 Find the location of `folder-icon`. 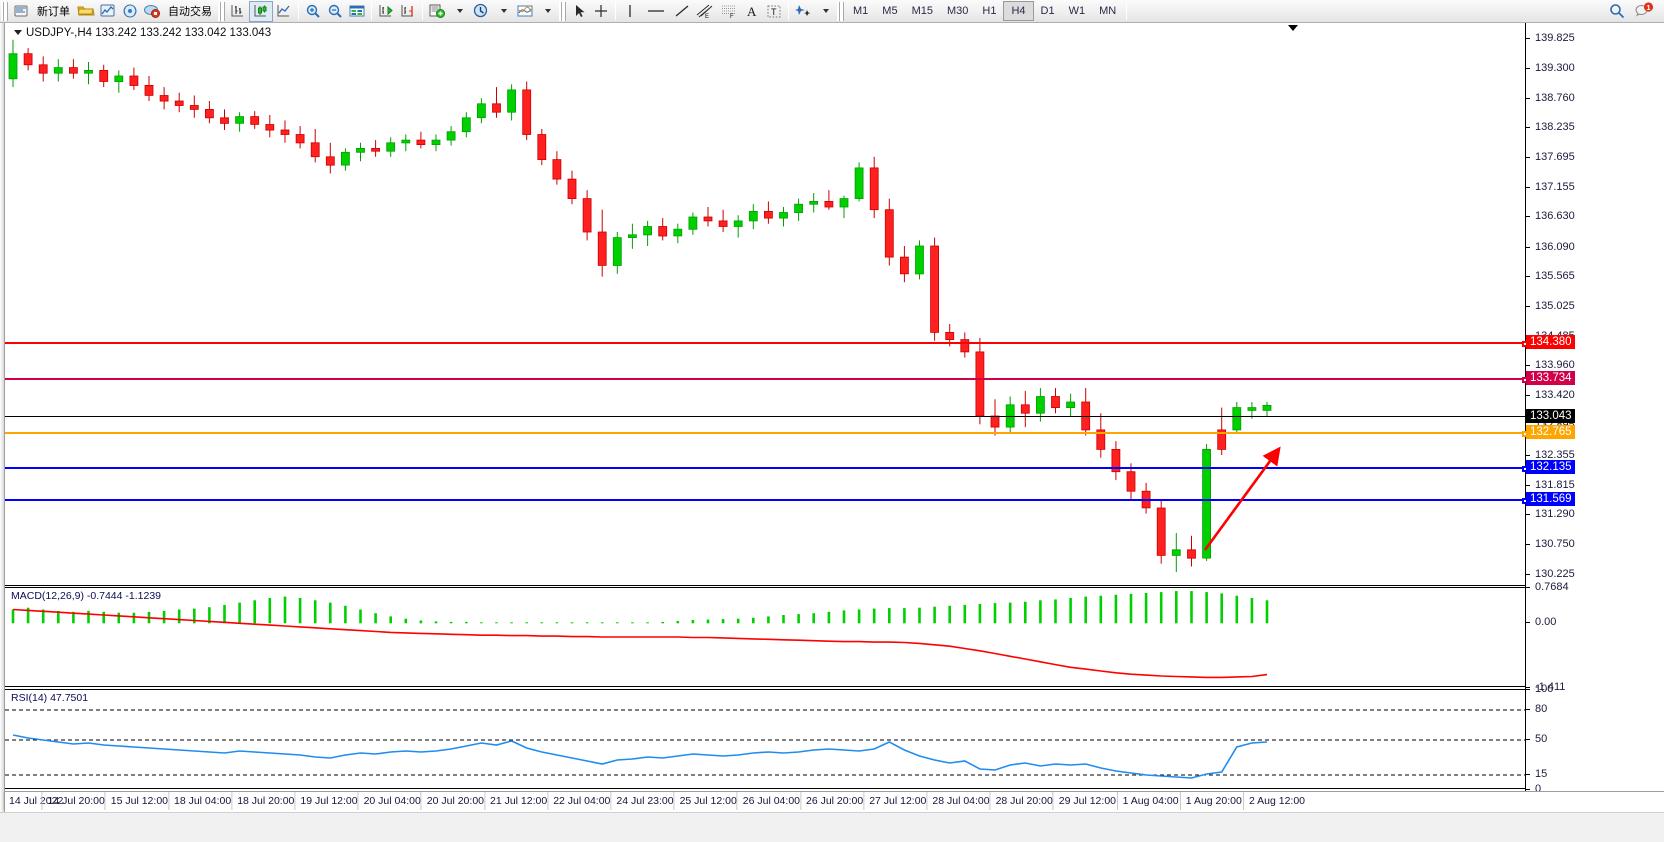

folder-icon is located at coordinates (86, 11).